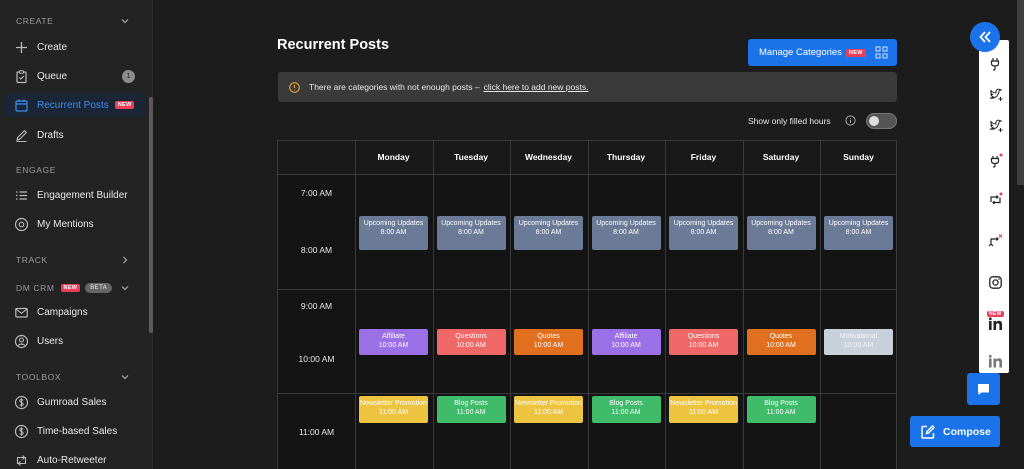  Describe the element at coordinates (99, 288) in the screenshot. I see `beta-badge: BETA` at that location.